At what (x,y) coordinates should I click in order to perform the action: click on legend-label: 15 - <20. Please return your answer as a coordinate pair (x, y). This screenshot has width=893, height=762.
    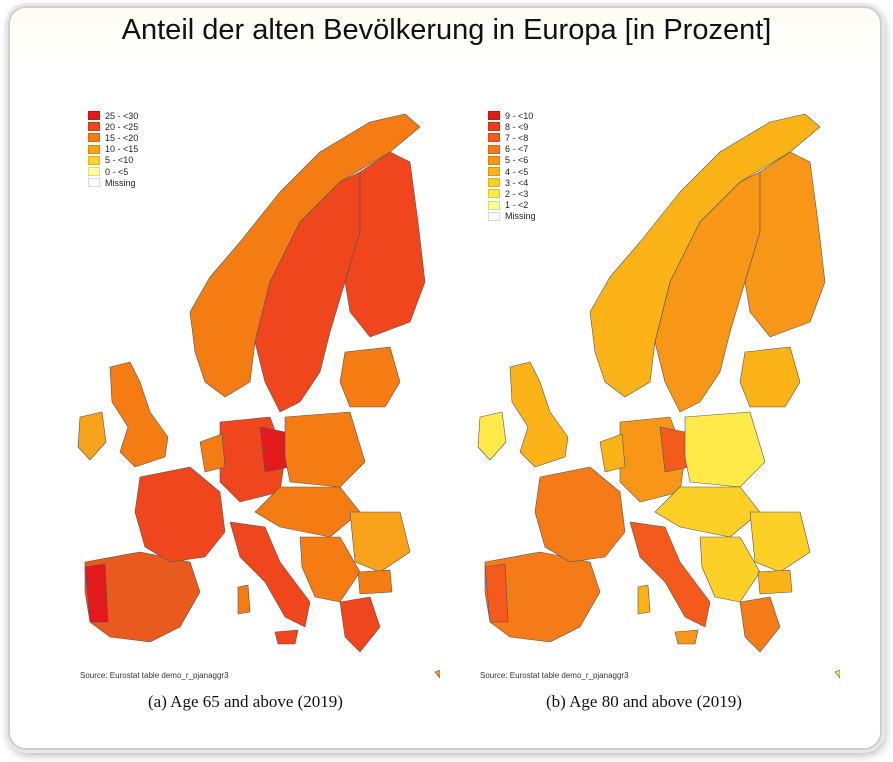
    Looking at the image, I should click on (122, 137).